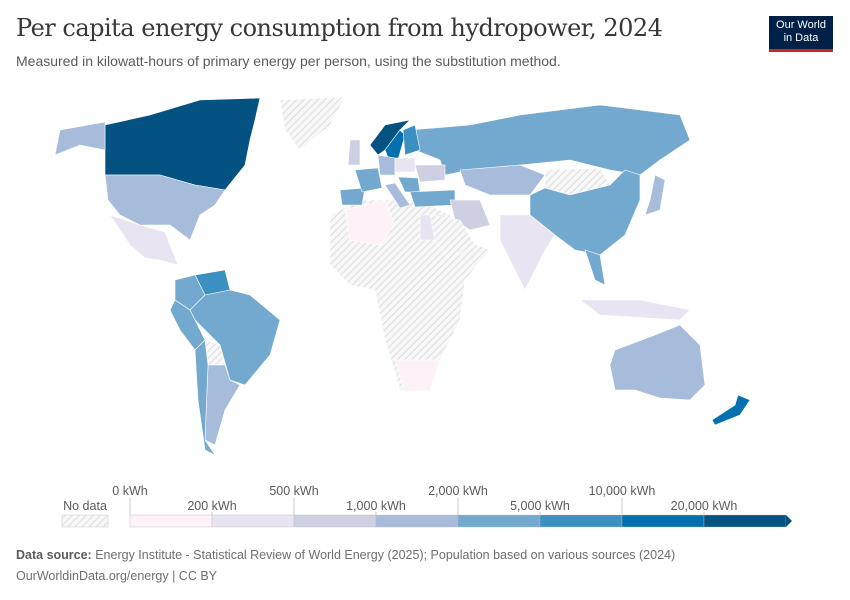  What do you see at coordinates (452, 237) in the screenshot?
I see `country-saudi-arabia` at bounding box center [452, 237].